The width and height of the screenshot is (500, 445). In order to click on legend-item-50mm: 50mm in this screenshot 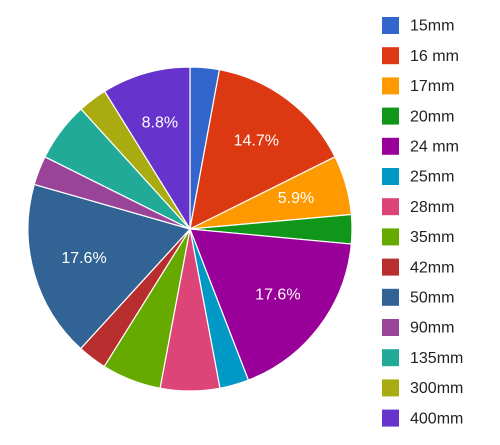, I will do `click(418, 297)`.